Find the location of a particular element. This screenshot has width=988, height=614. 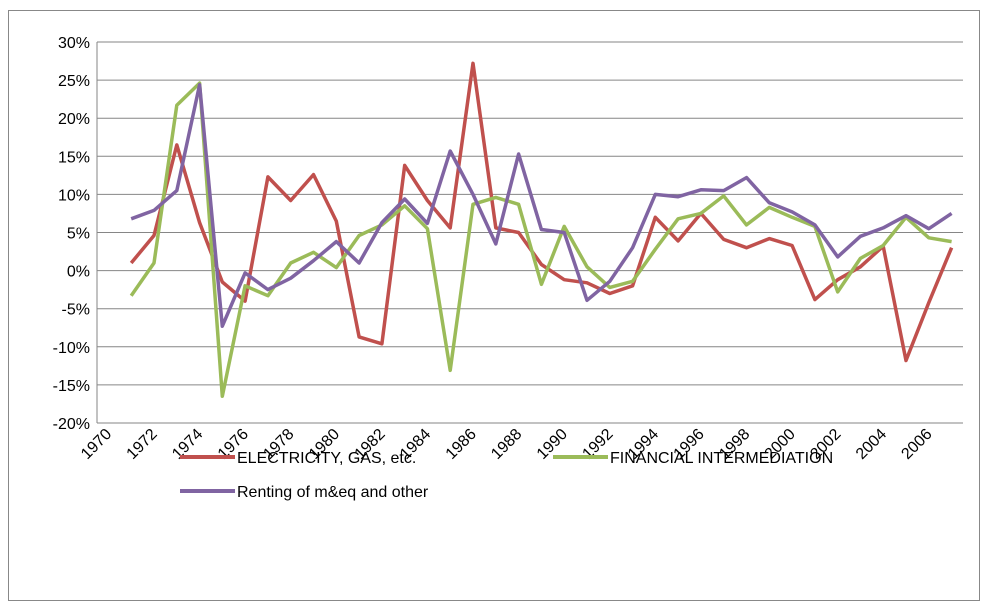

y-tick-label: -15% is located at coordinates (71, 386).